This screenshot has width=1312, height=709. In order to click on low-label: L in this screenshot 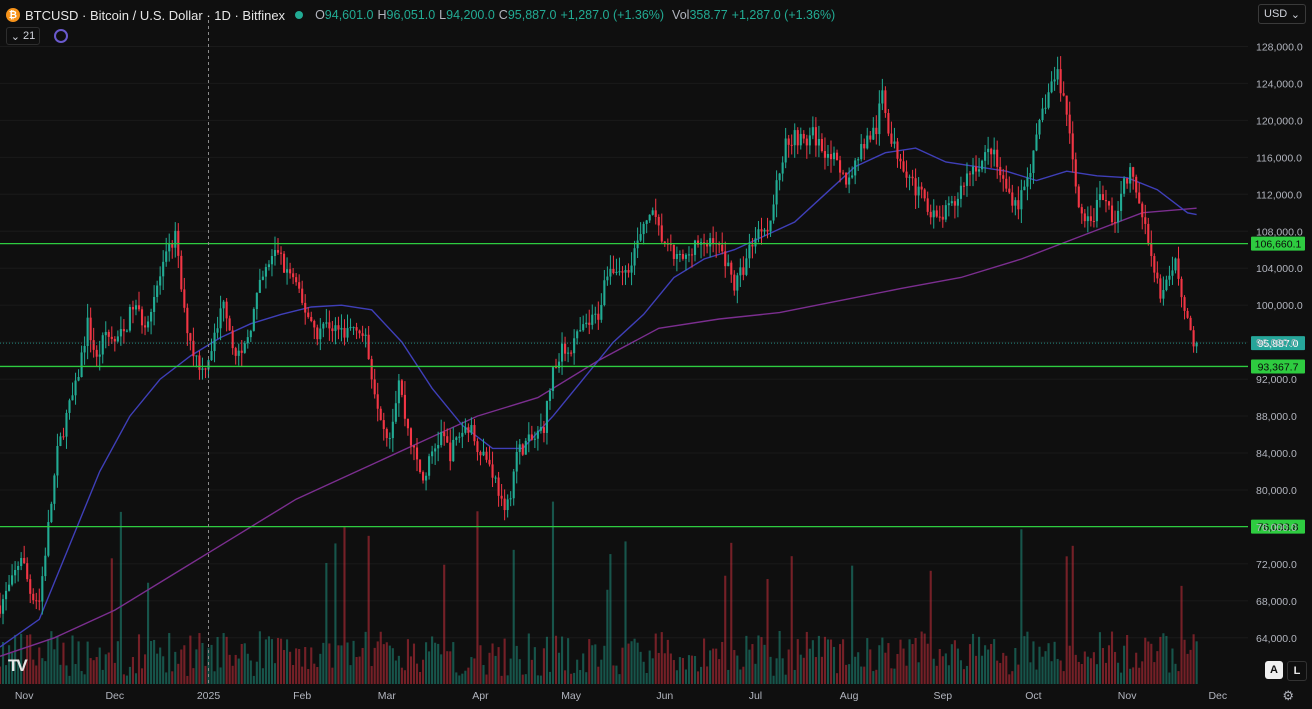, I will do `click(443, 15)`.